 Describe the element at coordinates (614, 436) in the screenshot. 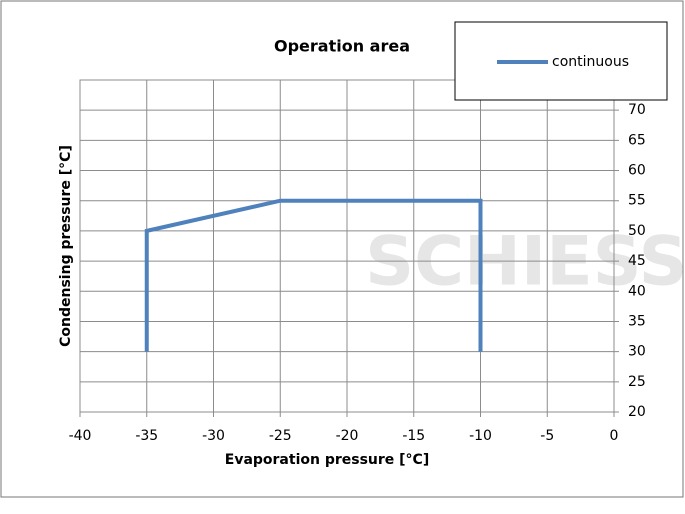

I see `x-tick-label: 0` at that location.